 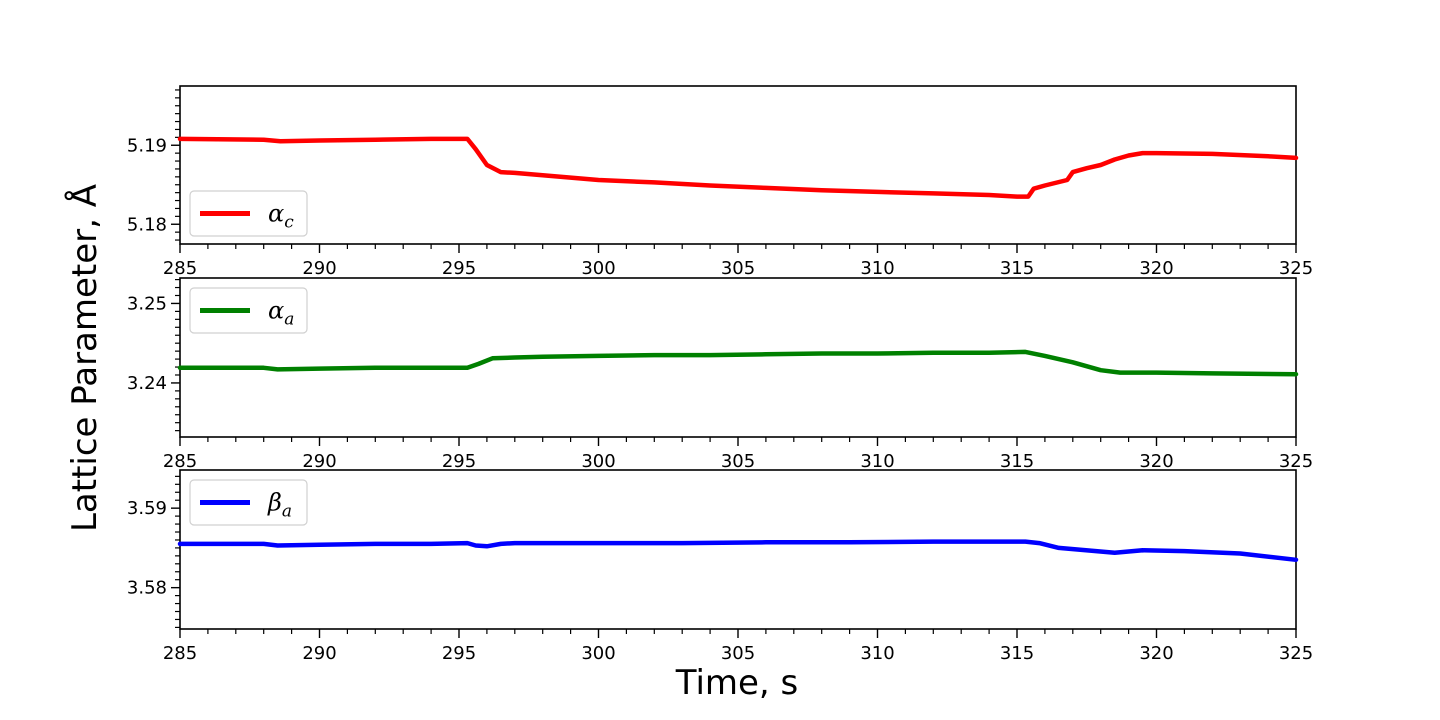 I want to click on legend: αc, so click(x=248, y=213).